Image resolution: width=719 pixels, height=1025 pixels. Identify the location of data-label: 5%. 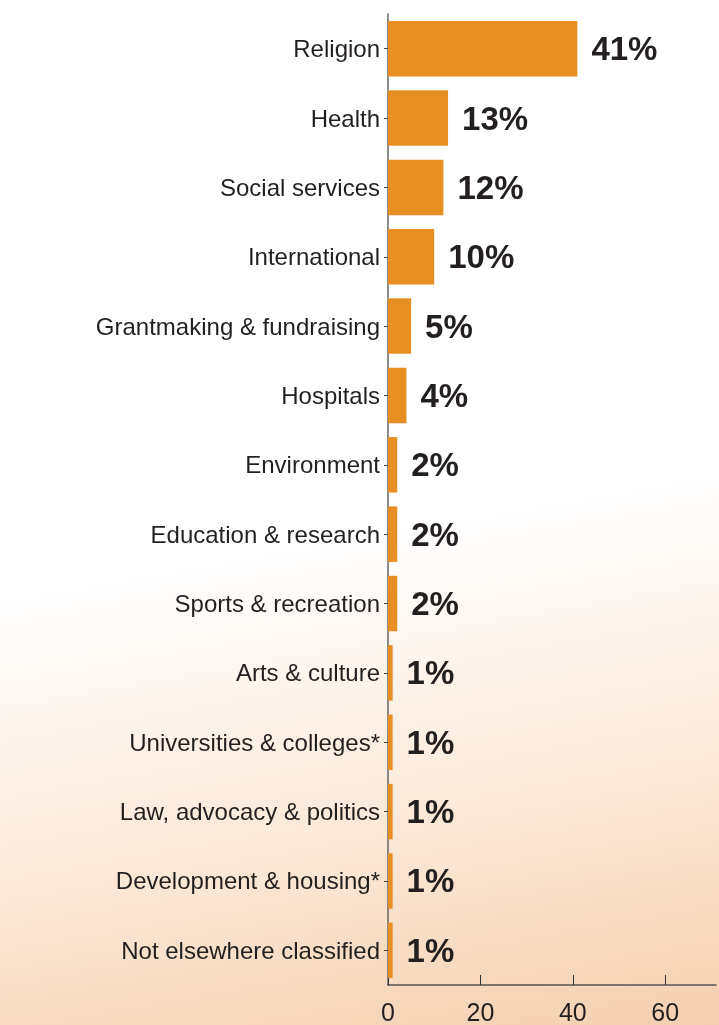
(449, 326).